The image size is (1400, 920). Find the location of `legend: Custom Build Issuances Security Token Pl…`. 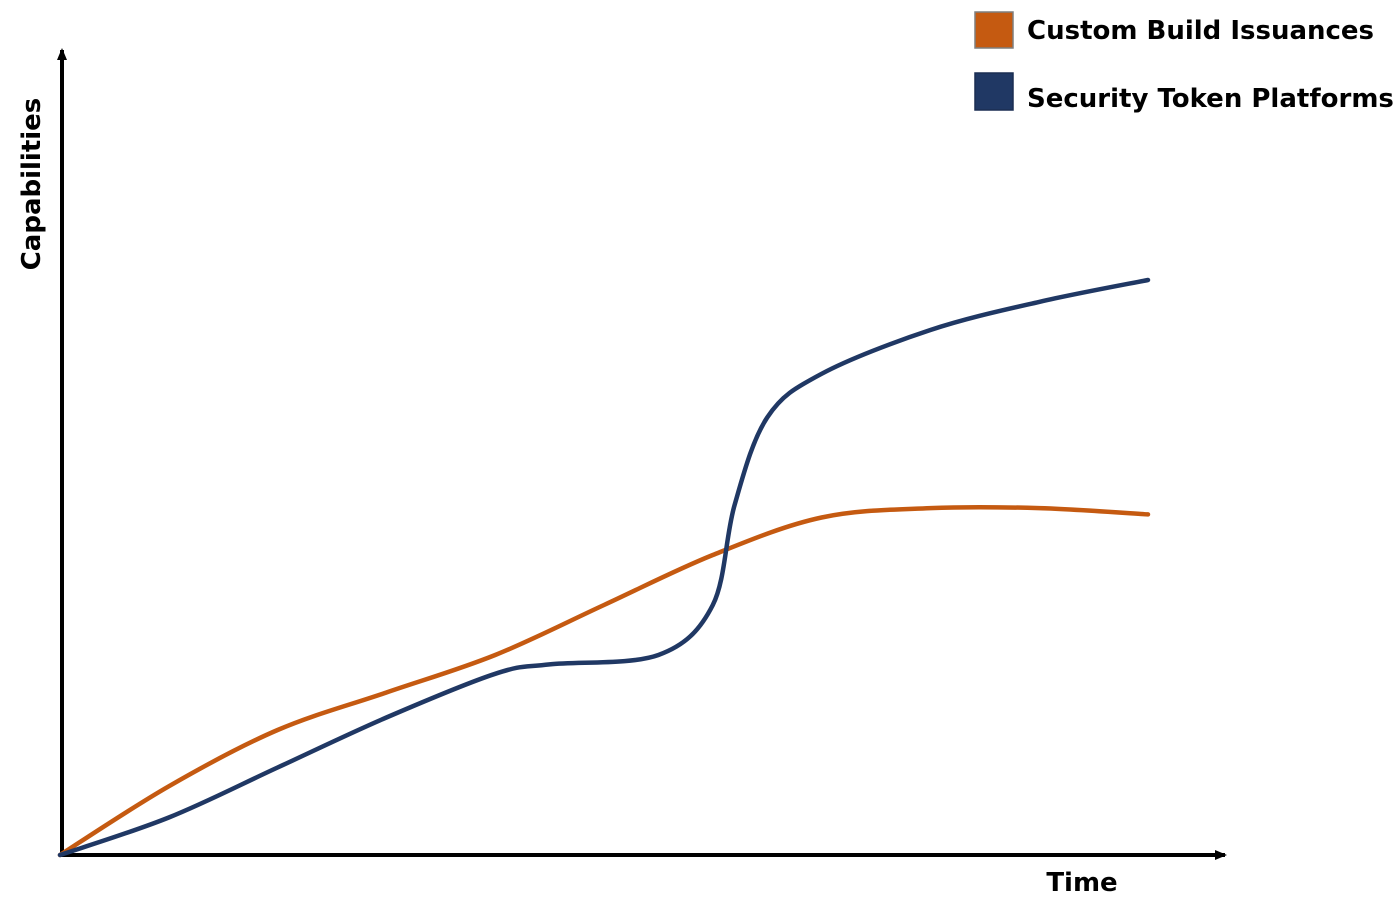

legend: Custom Build Issuances Security Token Pl… is located at coordinates (1184, 62).